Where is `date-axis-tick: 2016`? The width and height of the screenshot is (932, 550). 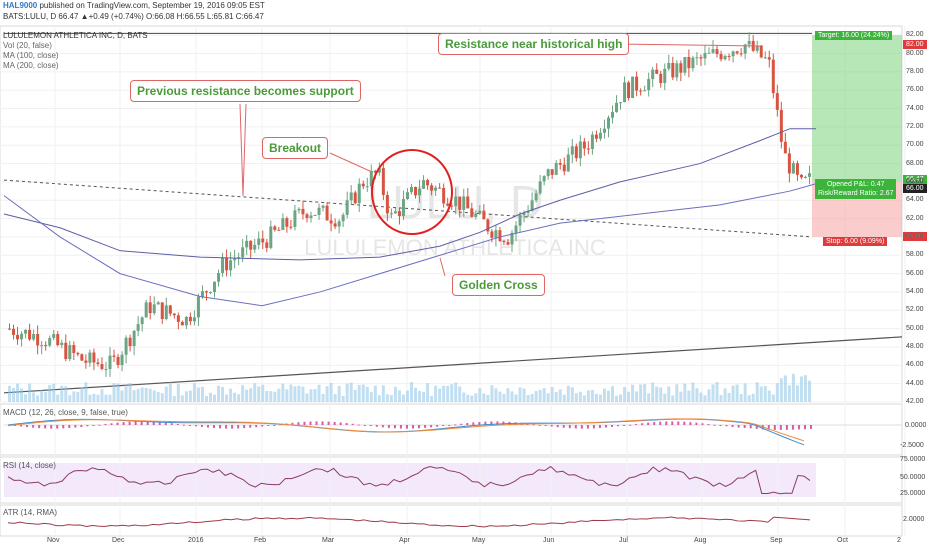
date-axis-tick: 2016 is located at coordinates (196, 540).